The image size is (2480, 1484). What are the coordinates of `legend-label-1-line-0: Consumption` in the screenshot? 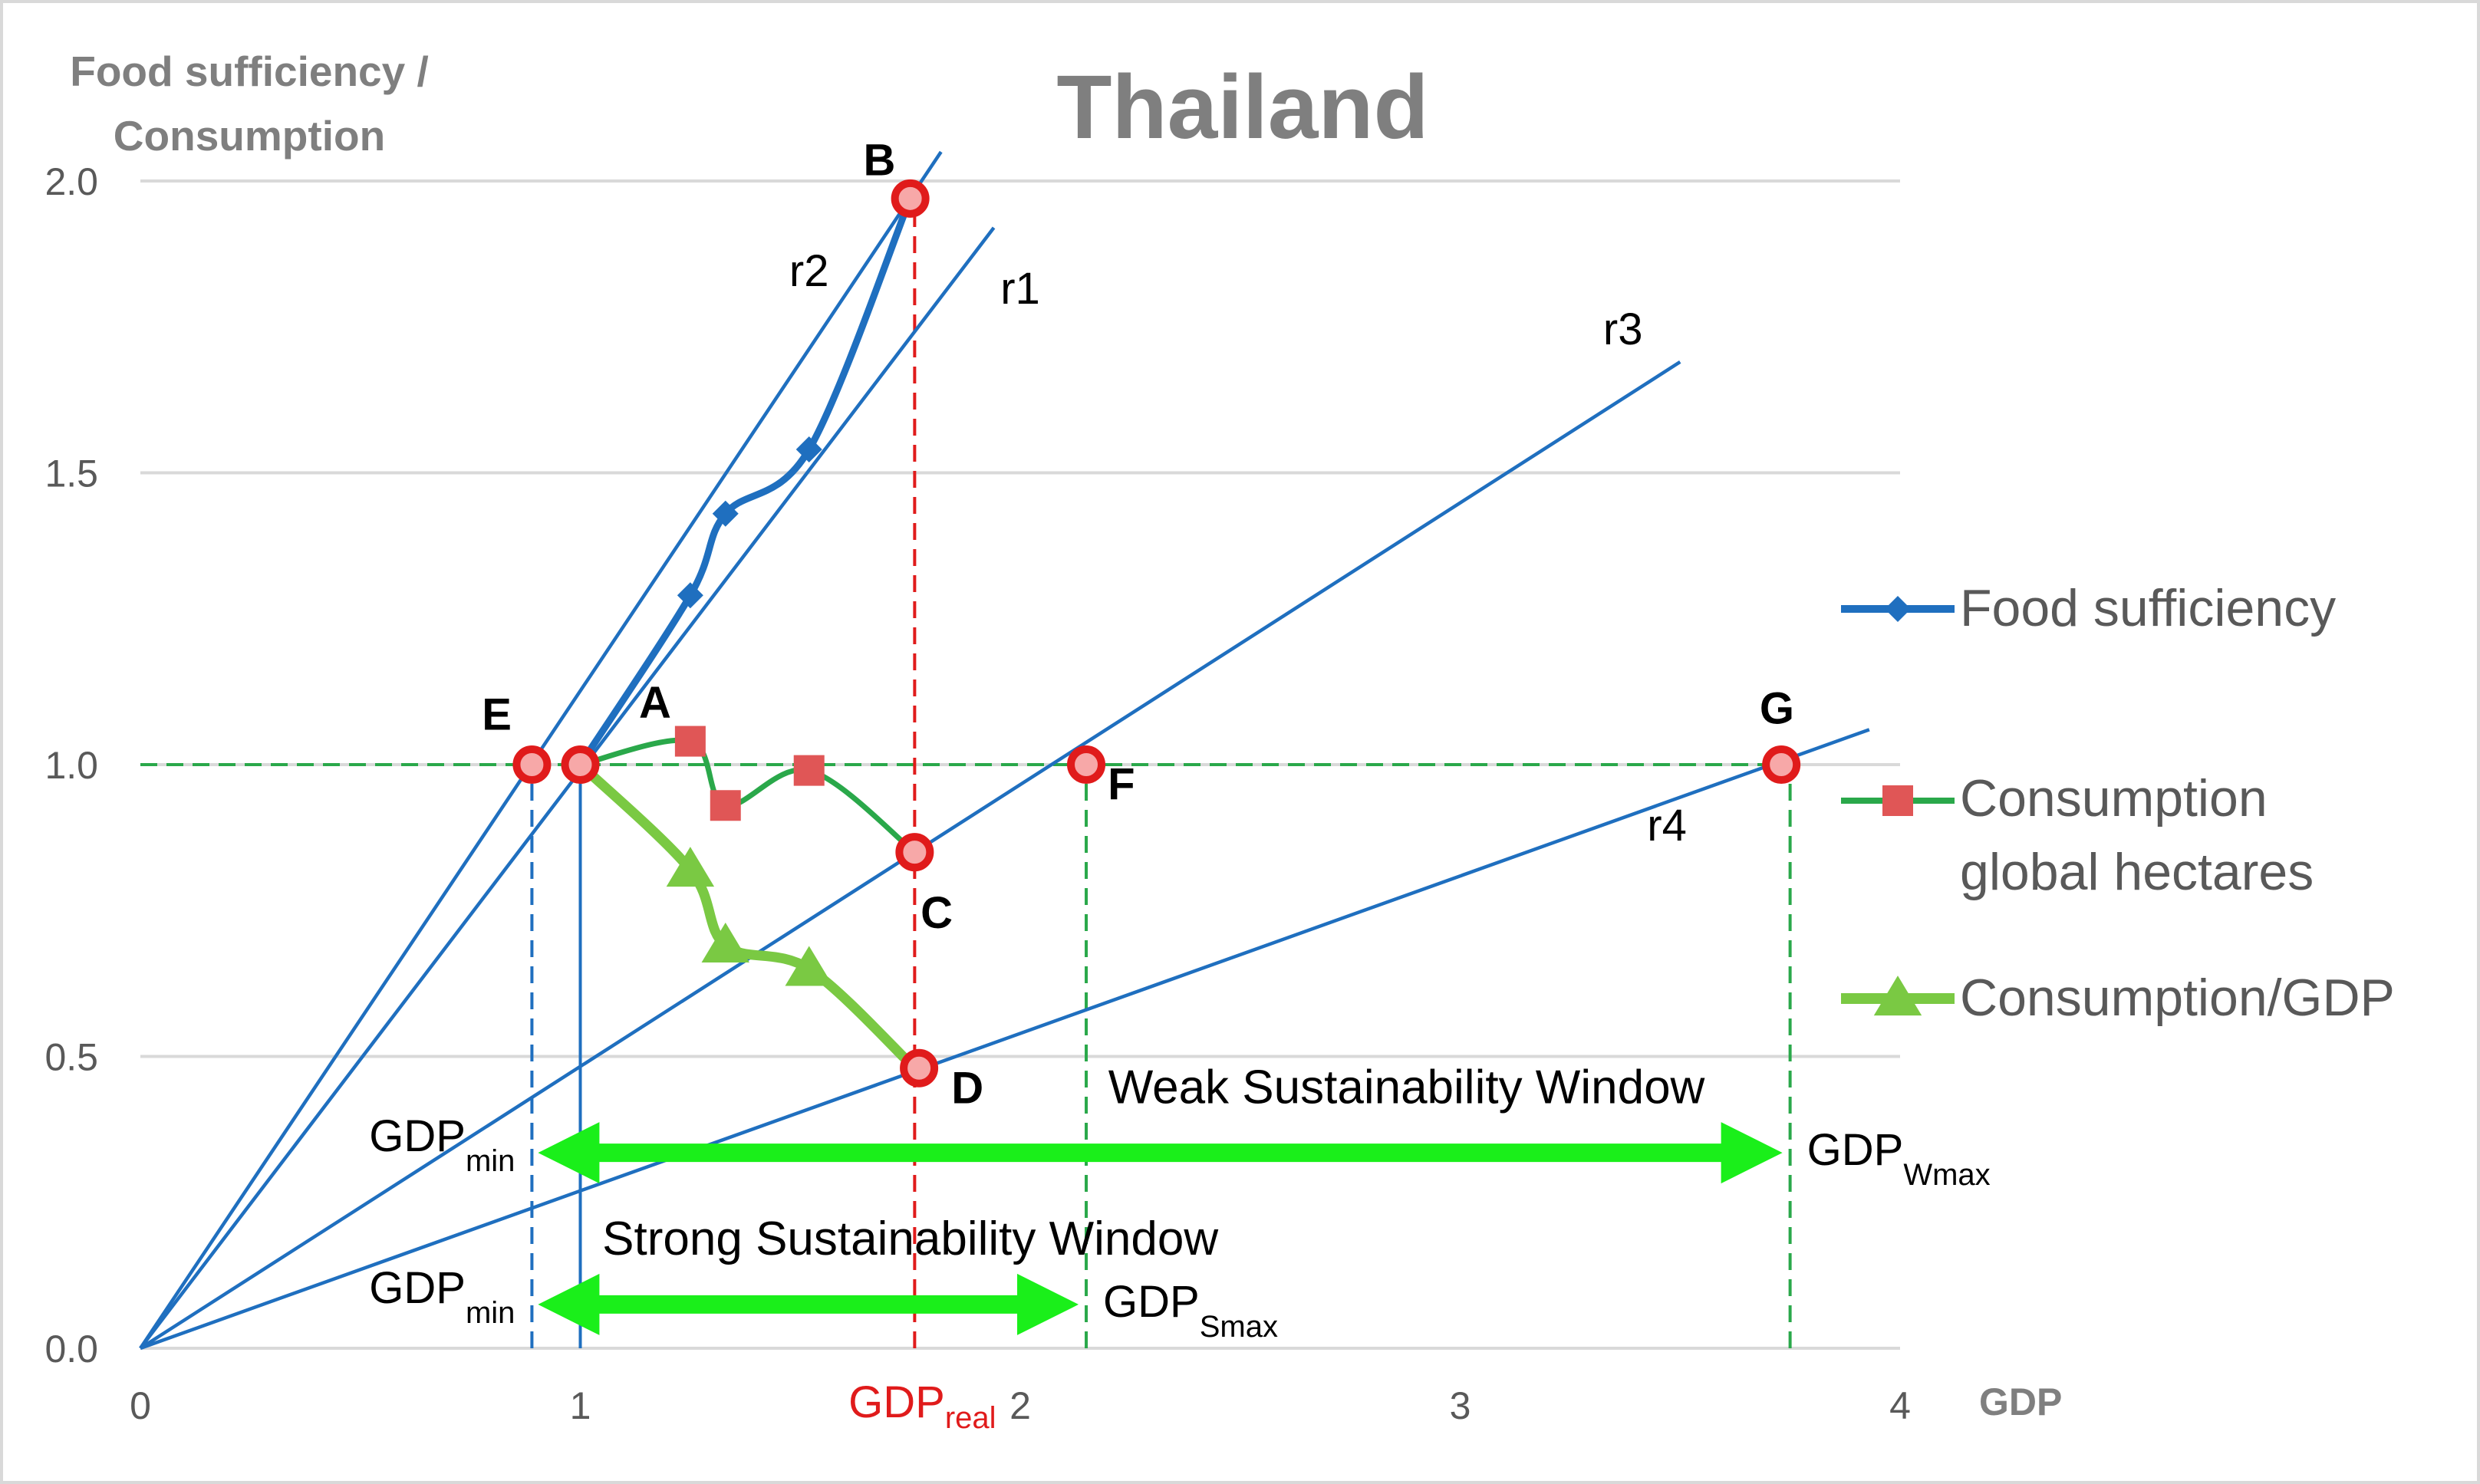 It's located at (2114, 798).